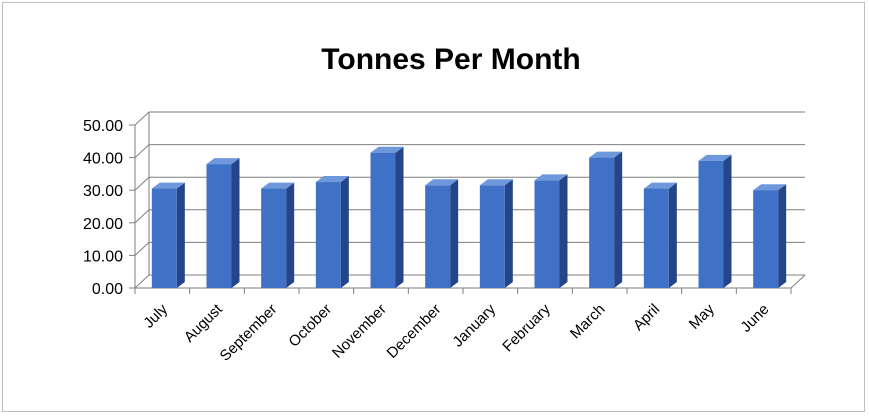 This screenshot has width=869, height=416. What do you see at coordinates (798, 281) in the screenshot?
I see `floor-edge` at bounding box center [798, 281].